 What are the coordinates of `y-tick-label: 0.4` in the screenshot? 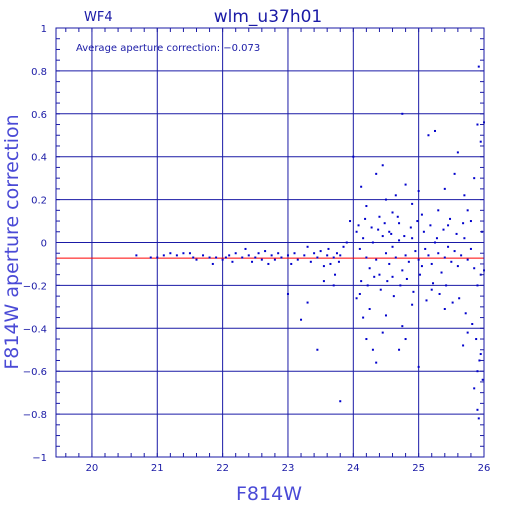 It's located at (39, 158).